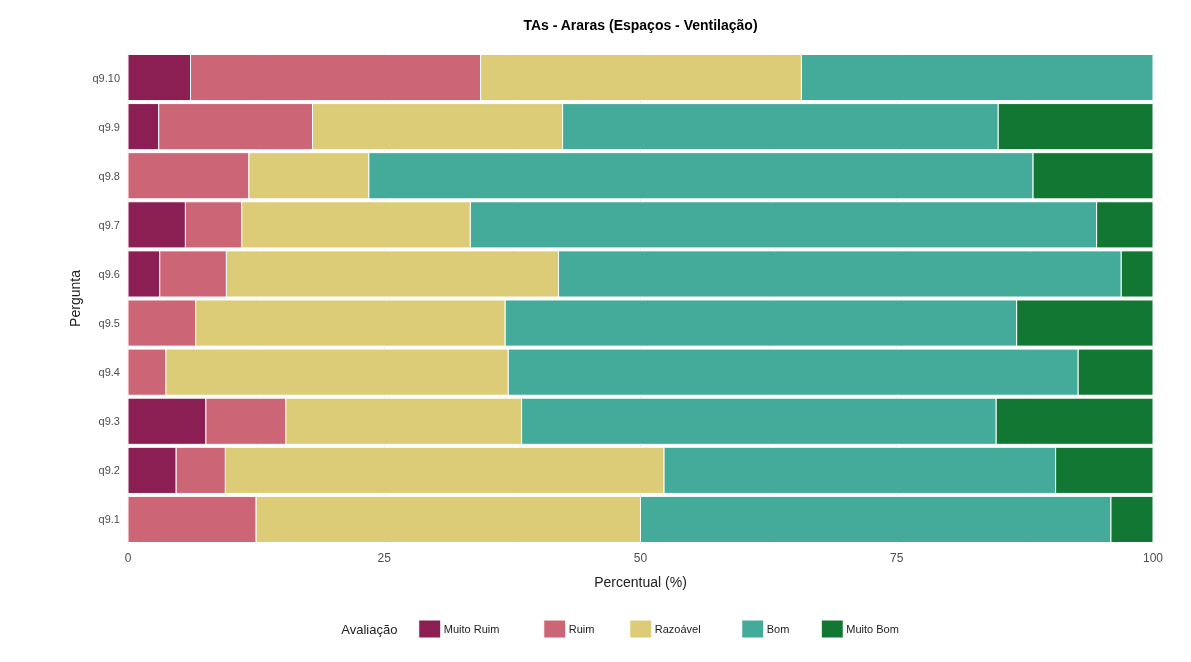 The height and width of the screenshot is (662, 1191). Describe the element at coordinates (897, 558) in the screenshot. I see `x-tick-label: 75` at that location.